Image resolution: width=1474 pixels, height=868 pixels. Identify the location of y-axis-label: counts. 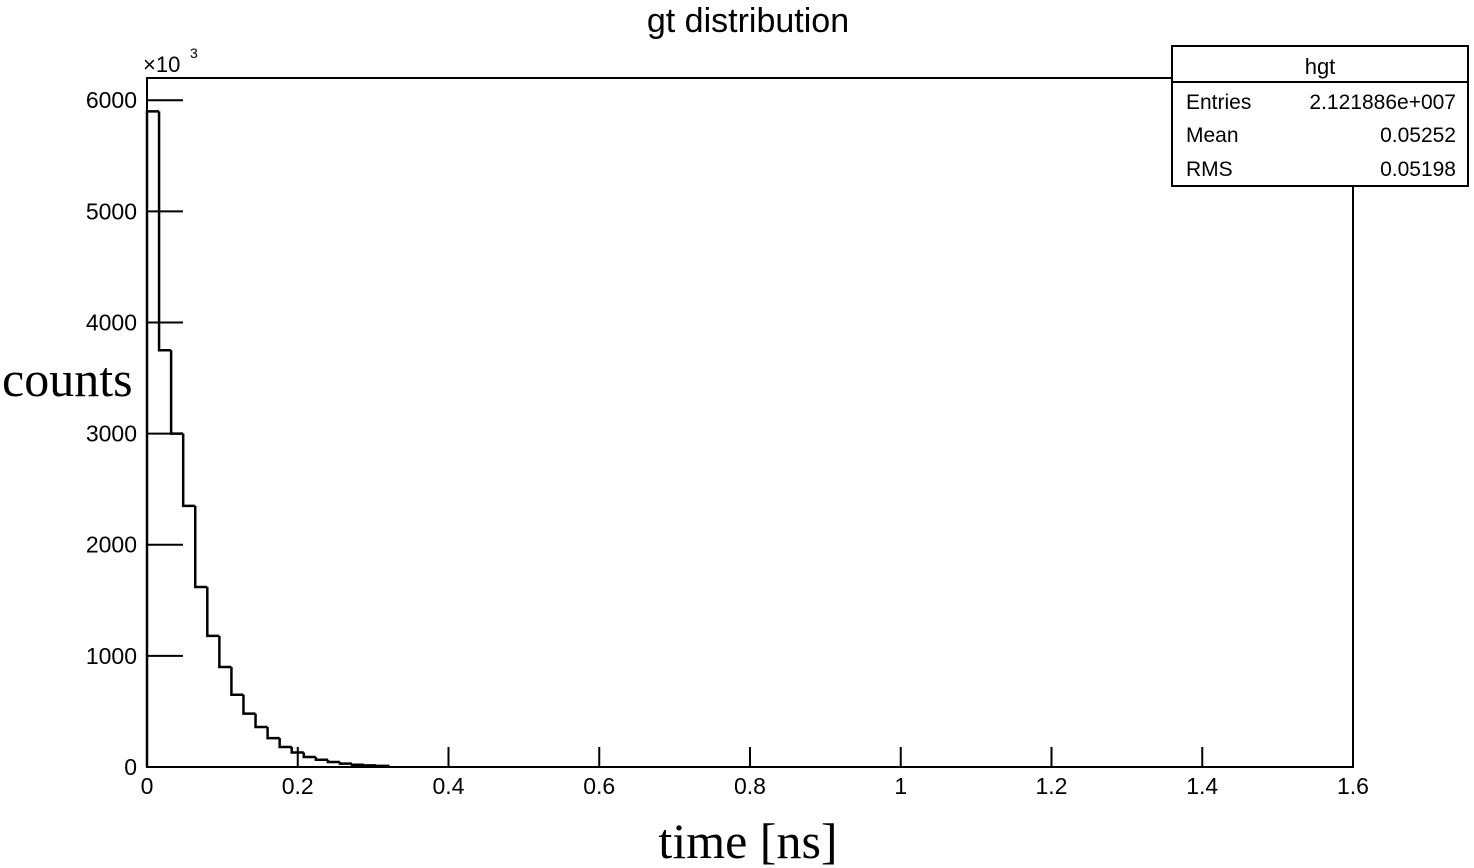
(67, 379).